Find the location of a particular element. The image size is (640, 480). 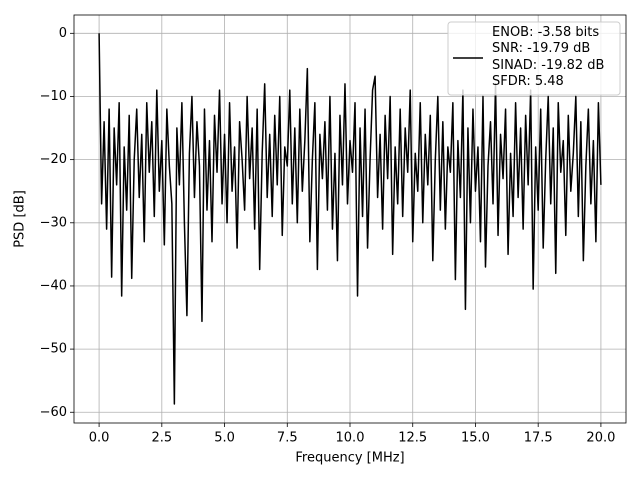

x-tick-label: 10.0 is located at coordinates (350, 438).